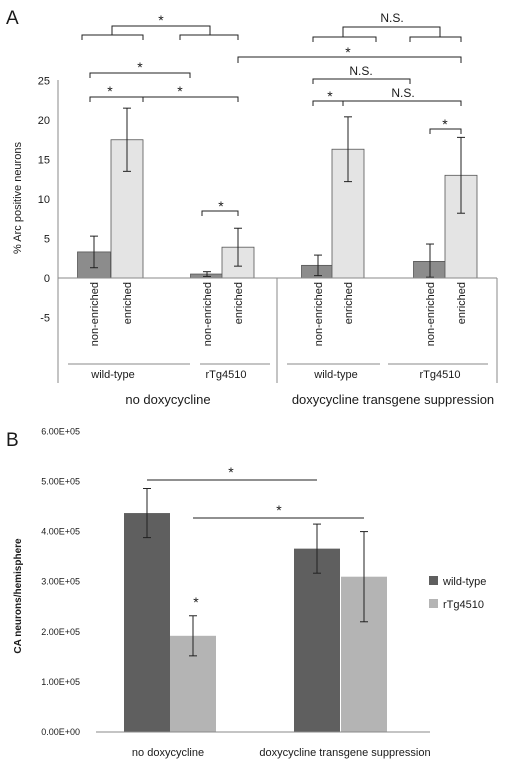  What do you see at coordinates (168, 753) in the screenshot?
I see `panel-b-category-label: no doxycycline` at bounding box center [168, 753].